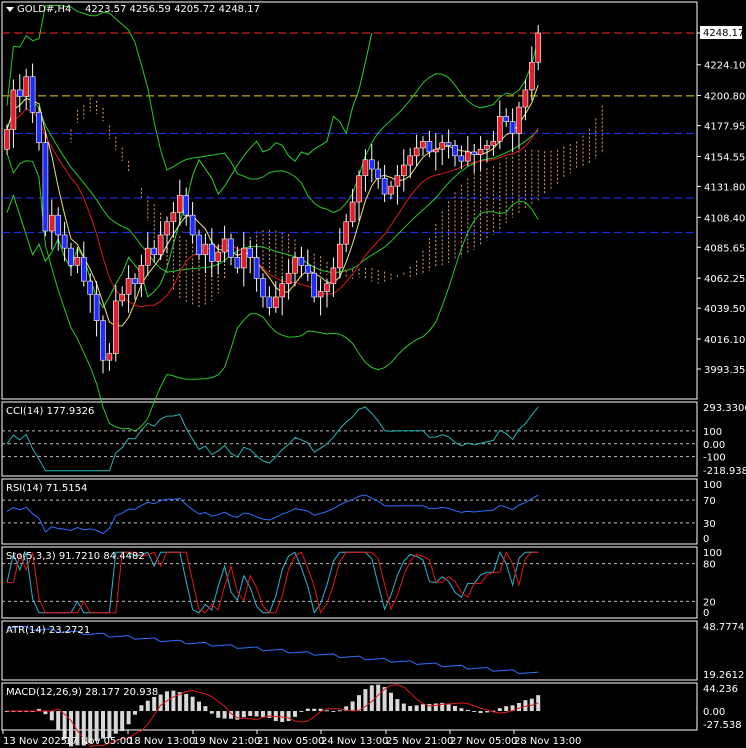 Image resolution: width=746 pixels, height=748 pixels. I want to click on time-tick-label: 18 Nov 13:00, so click(161, 741).